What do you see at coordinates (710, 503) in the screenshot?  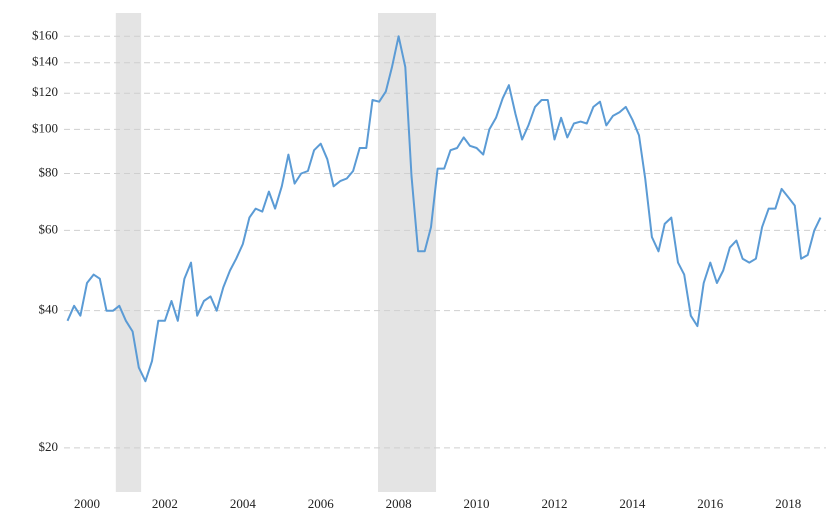 I see `x-tick-label: 2016` at bounding box center [710, 503].